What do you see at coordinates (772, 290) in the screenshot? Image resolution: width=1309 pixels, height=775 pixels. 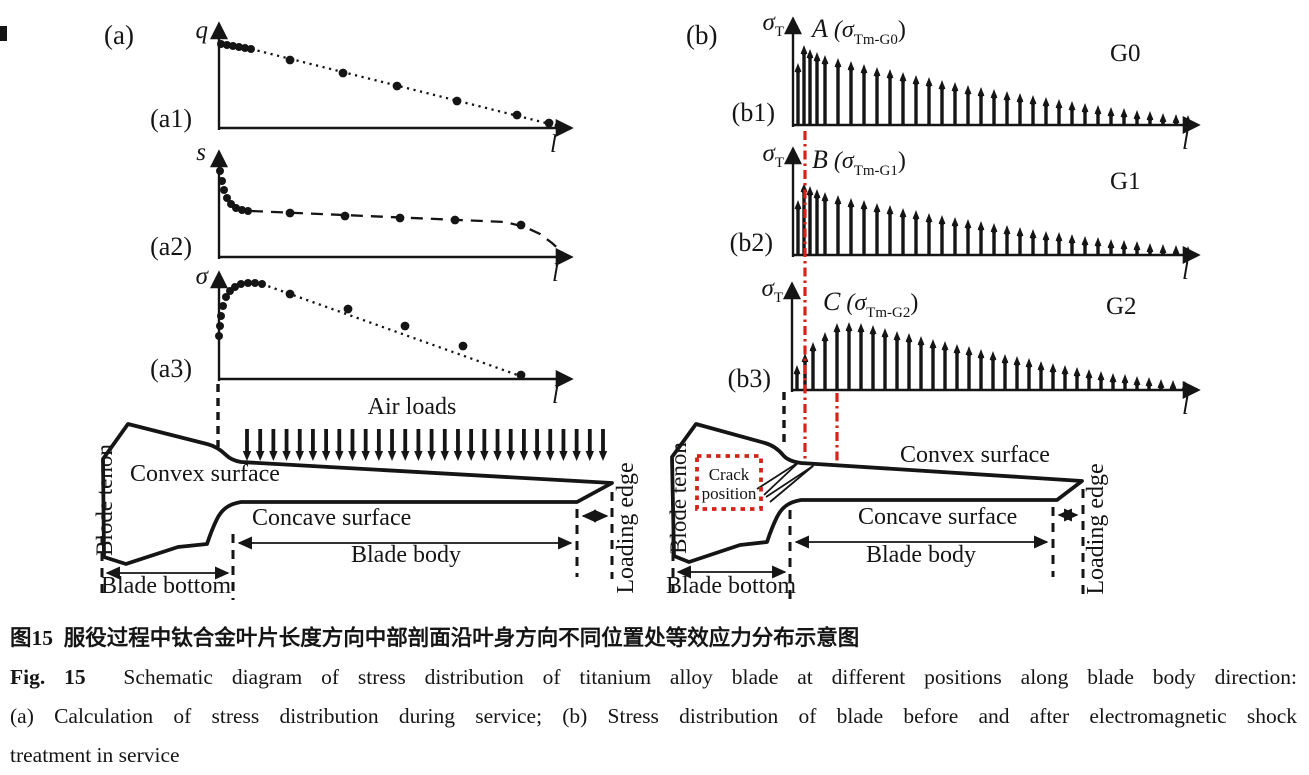 I see `b3-y-axis-label: σT` at bounding box center [772, 290].